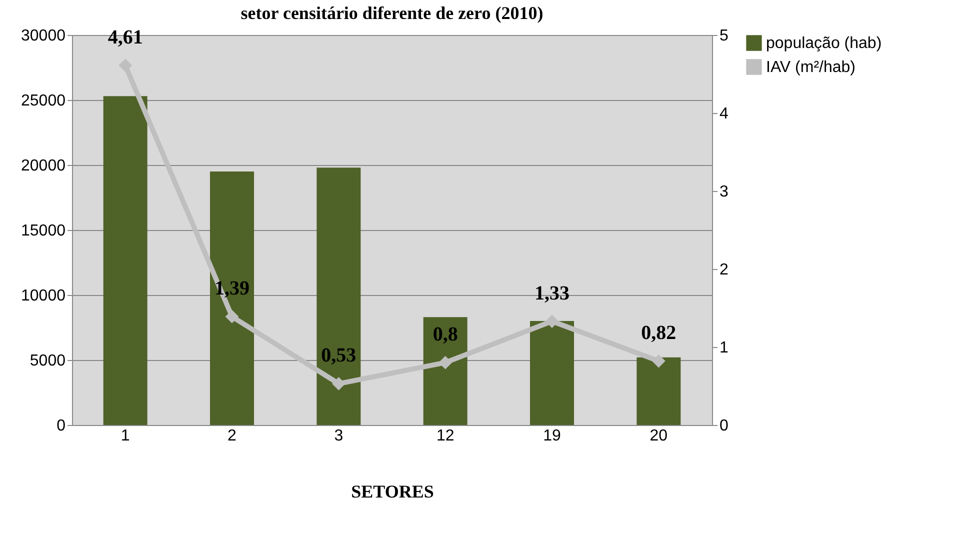 The image size is (953, 547). What do you see at coordinates (659, 436) in the screenshot?
I see `x-tick-label: 20` at bounding box center [659, 436].